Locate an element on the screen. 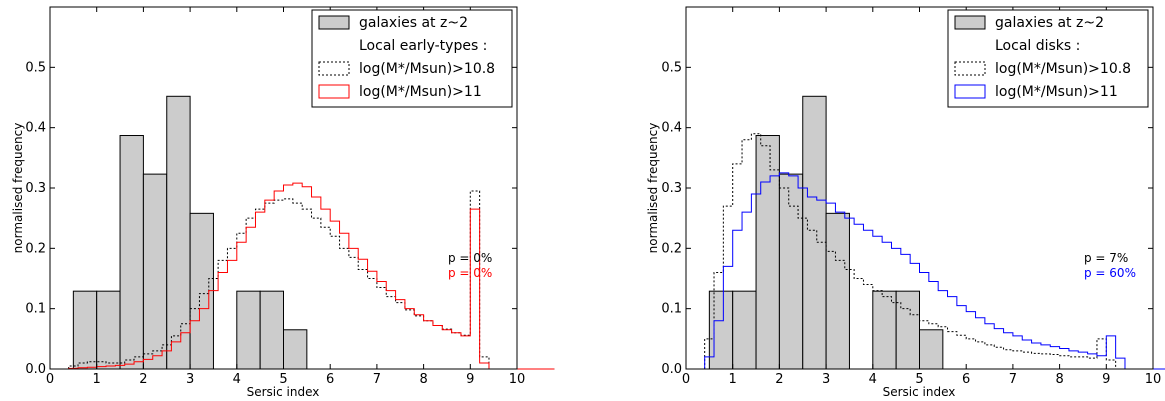 The height and width of the screenshot is (401, 1165). legend-header: Local disks : is located at coordinates (1037, 46).